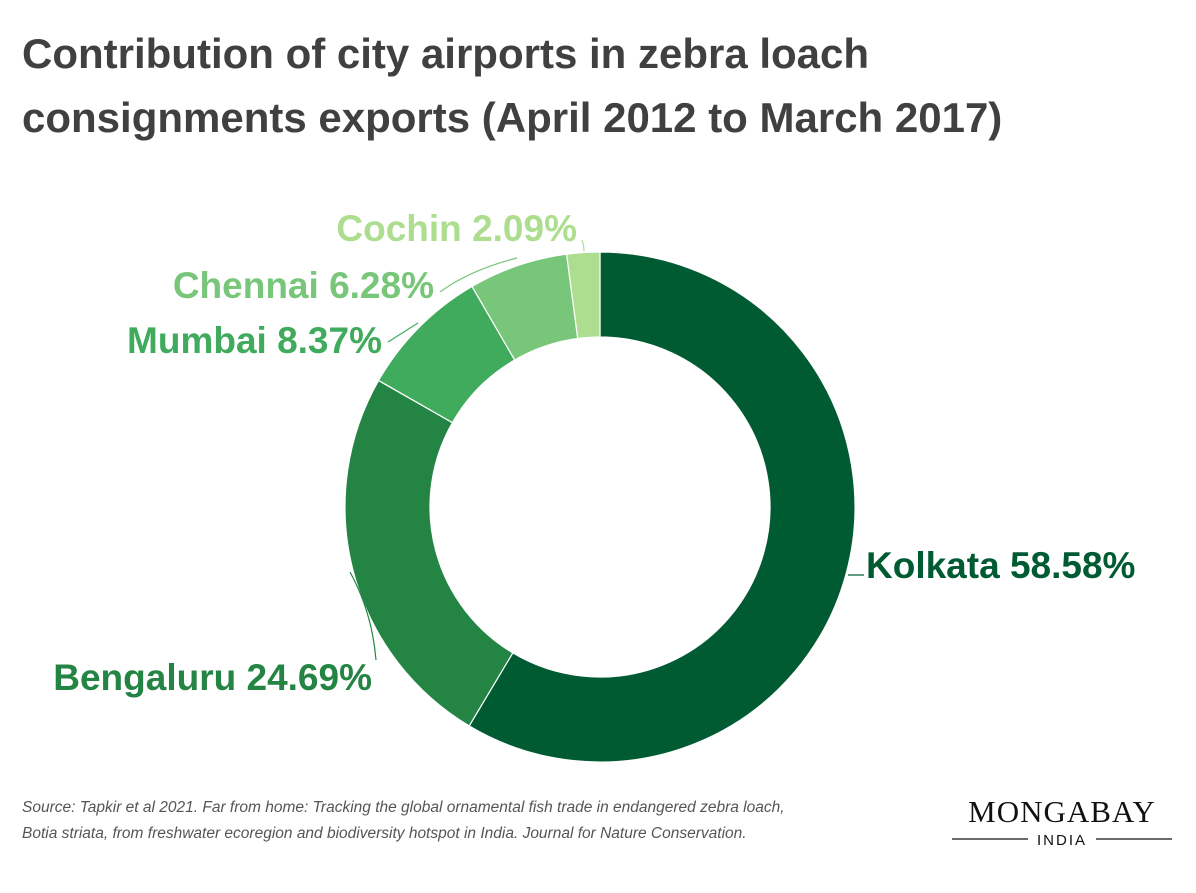 Image resolution: width=1196 pixels, height=893 pixels. I want to click on slice-label: Kolkata 58.58%, so click(1000, 565).